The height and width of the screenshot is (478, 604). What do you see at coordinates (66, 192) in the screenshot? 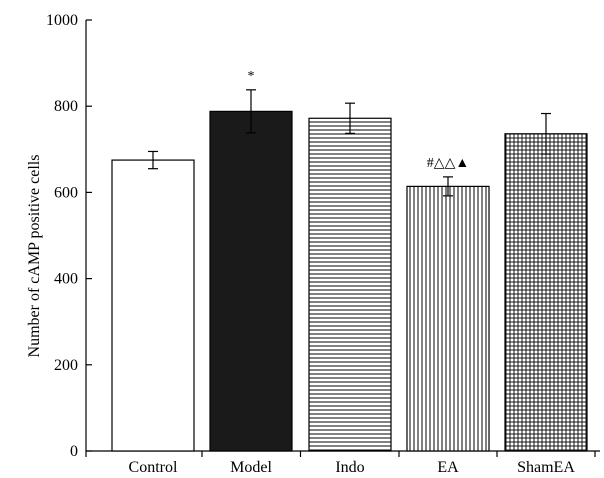
I see `y-tick-label: 600` at bounding box center [66, 192].